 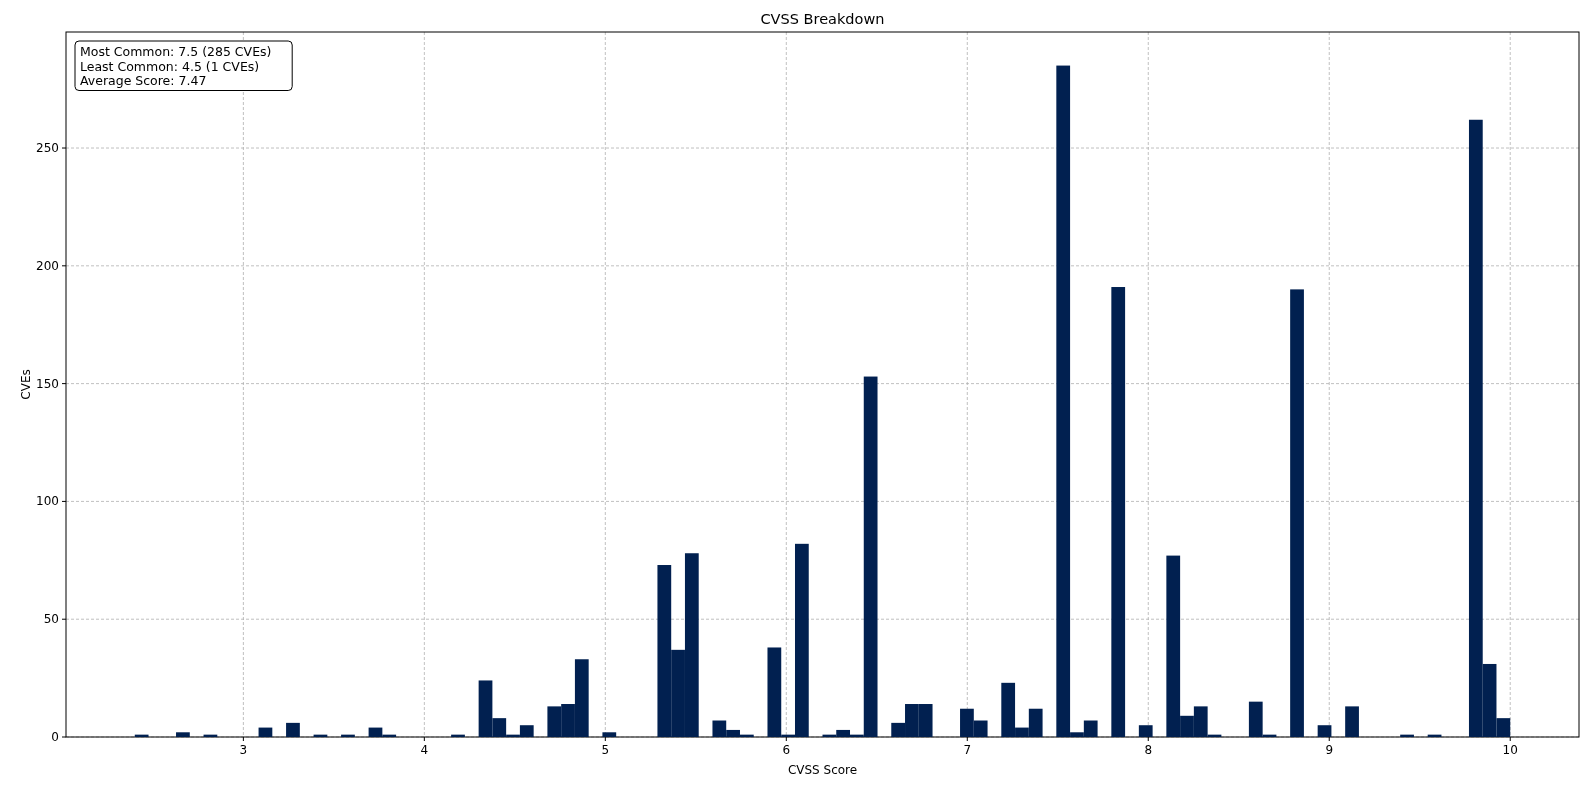 What do you see at coordinates (47, 383) in the screenshot?
I see `y-tick-label: 150` at bounding box center [47, 383].